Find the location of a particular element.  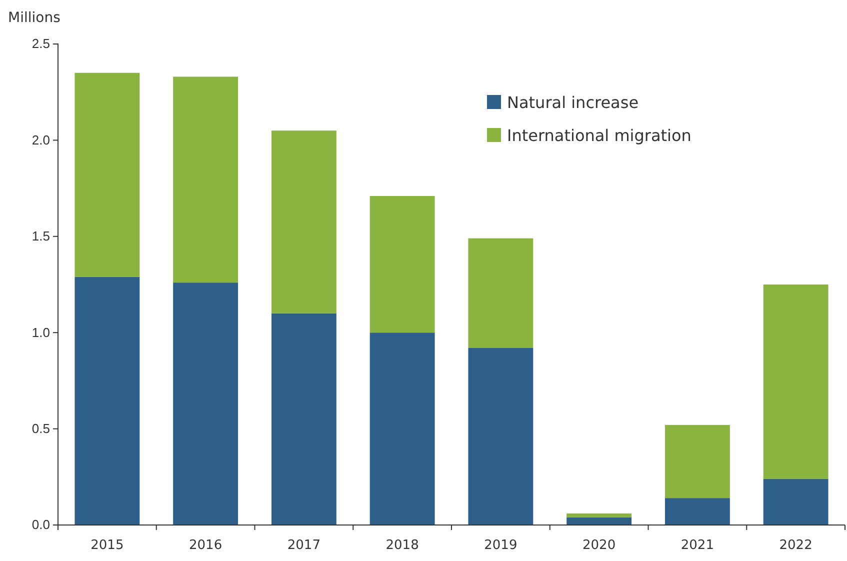

x-tick-label: 2017 is located at coordinates (303, 545).